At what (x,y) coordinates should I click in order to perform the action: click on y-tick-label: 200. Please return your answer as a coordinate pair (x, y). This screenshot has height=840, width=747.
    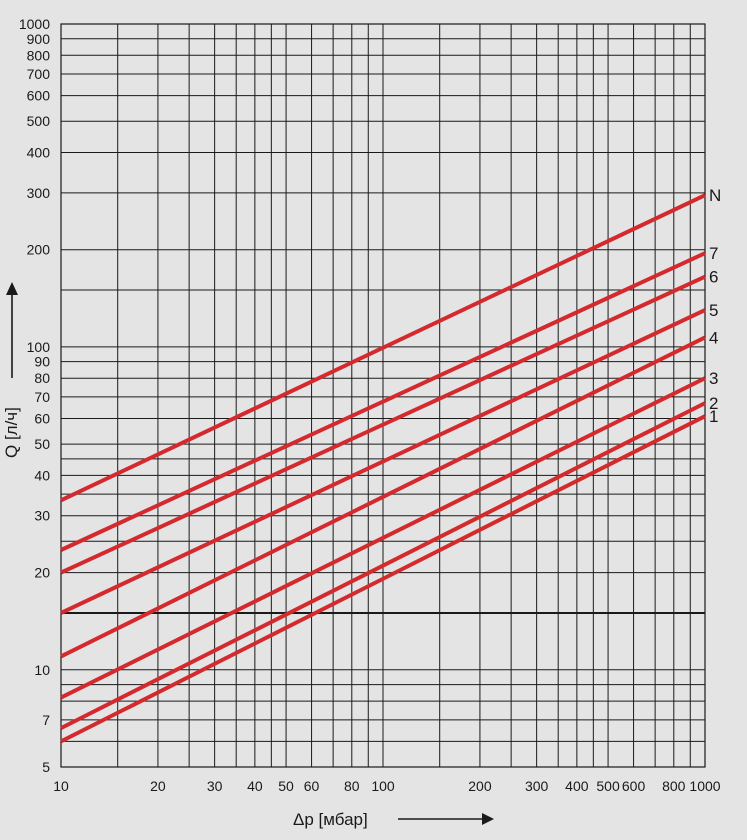
    Looking at the image, I should click on (39, 250).